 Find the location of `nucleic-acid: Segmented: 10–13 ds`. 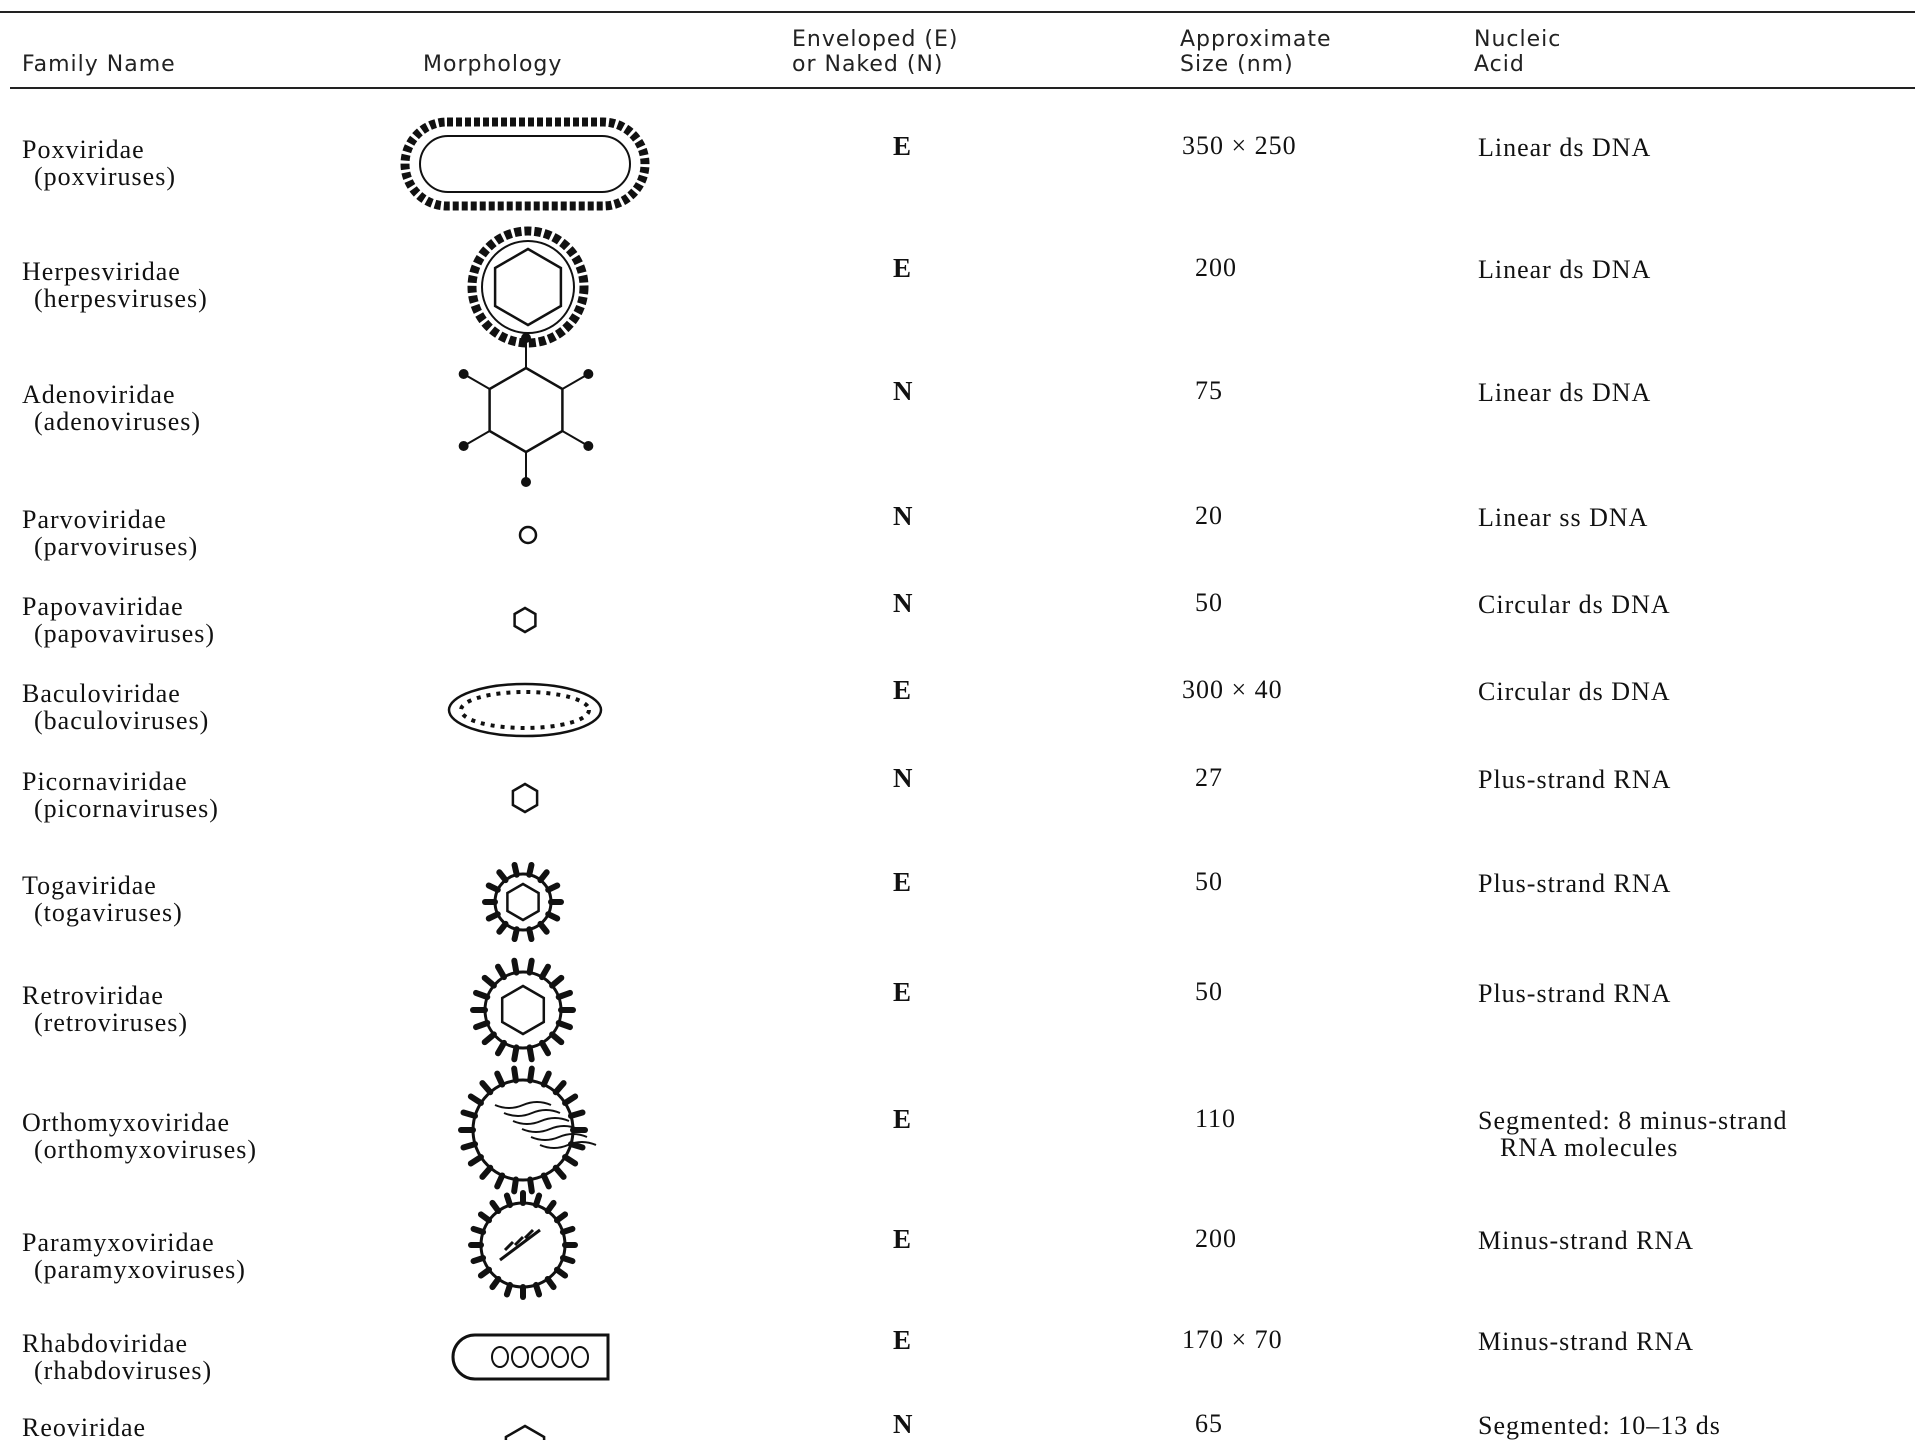

nucleic-acid: Segmented: 10–13 ds is located at coordinates (1599, 1425).